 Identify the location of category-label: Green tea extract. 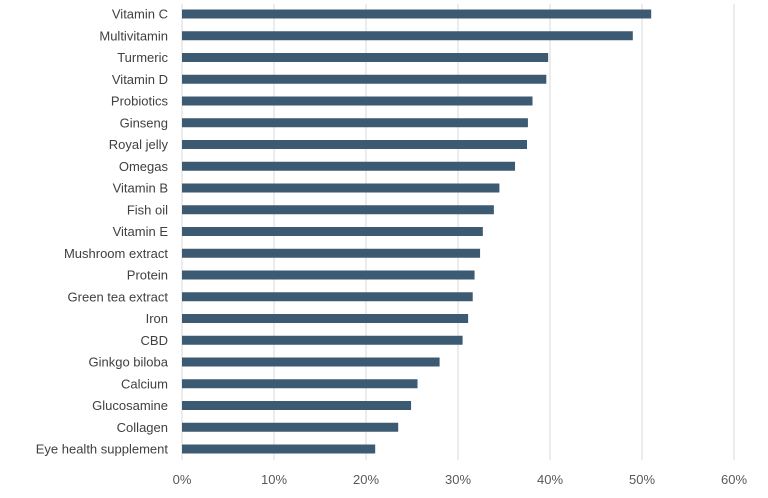
(118, 296).